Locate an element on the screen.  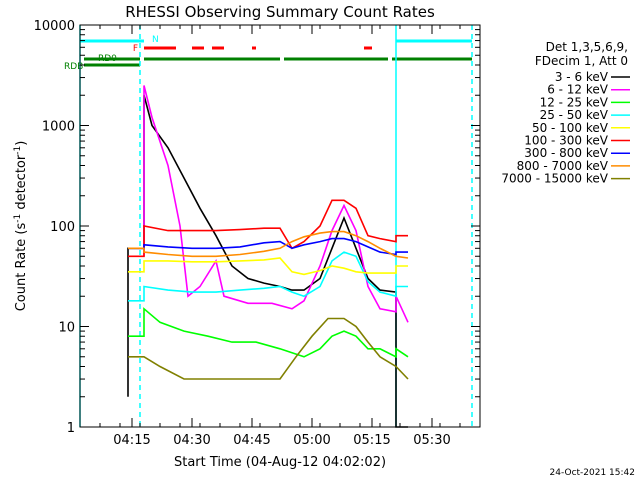
chart-title: RHESSI Observing Summary Count Rates is located at coordinates (280, 12).